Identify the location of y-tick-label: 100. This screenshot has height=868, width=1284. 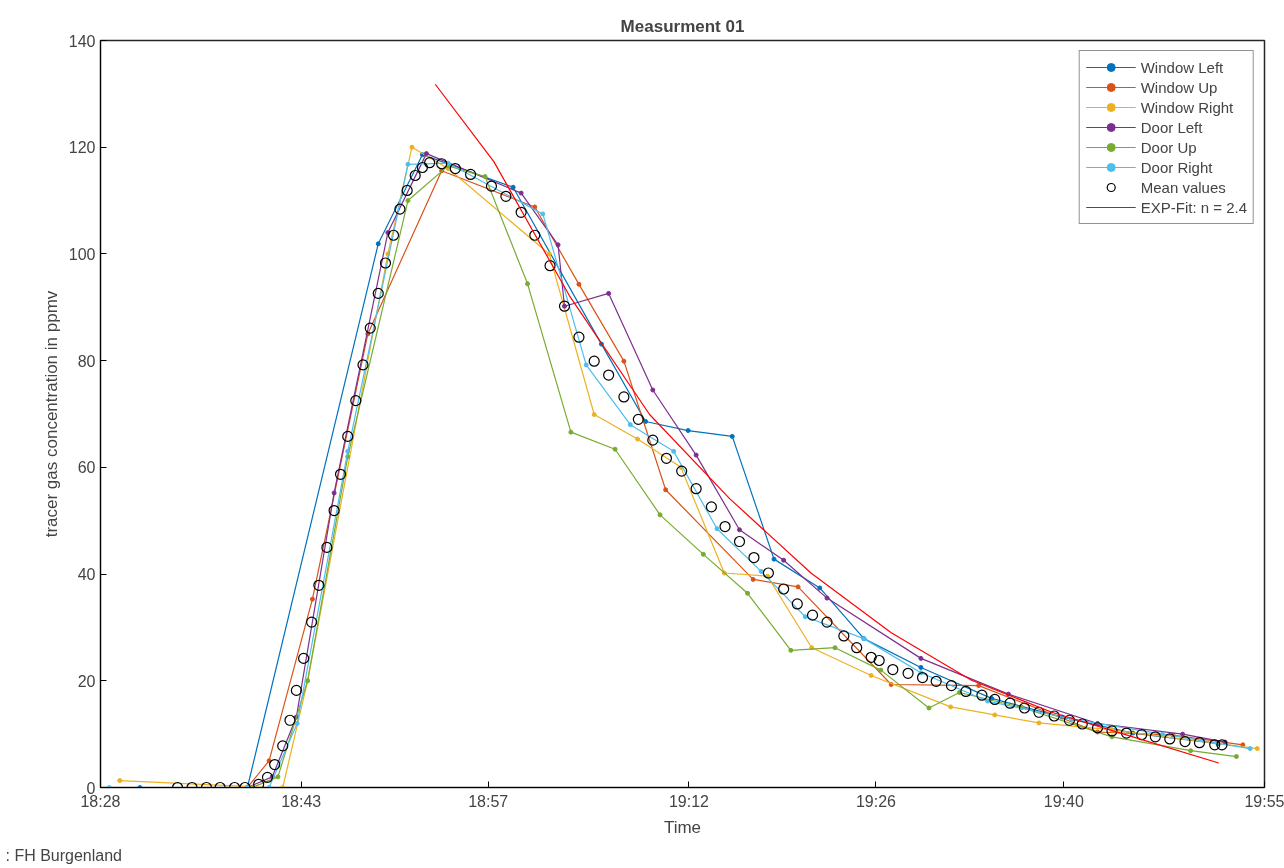
(82, 254).